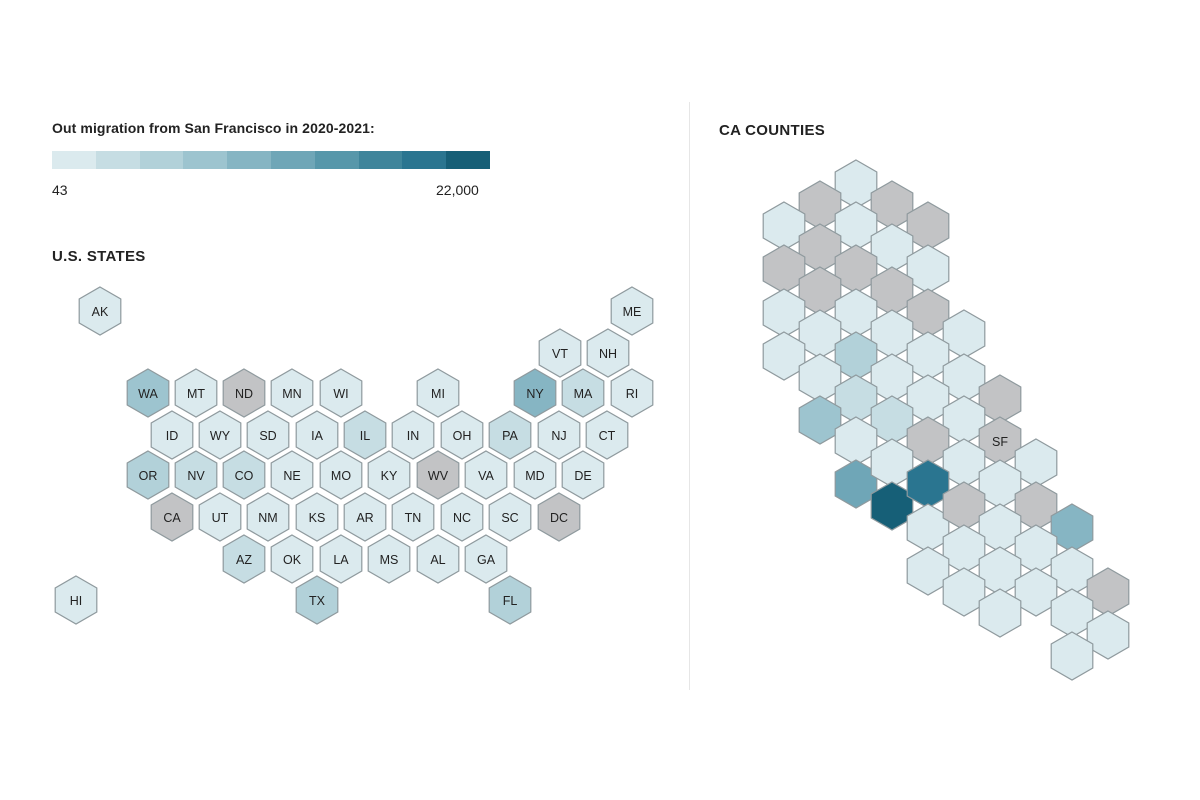  I want to click on state-label: SD, so click(267, 436).